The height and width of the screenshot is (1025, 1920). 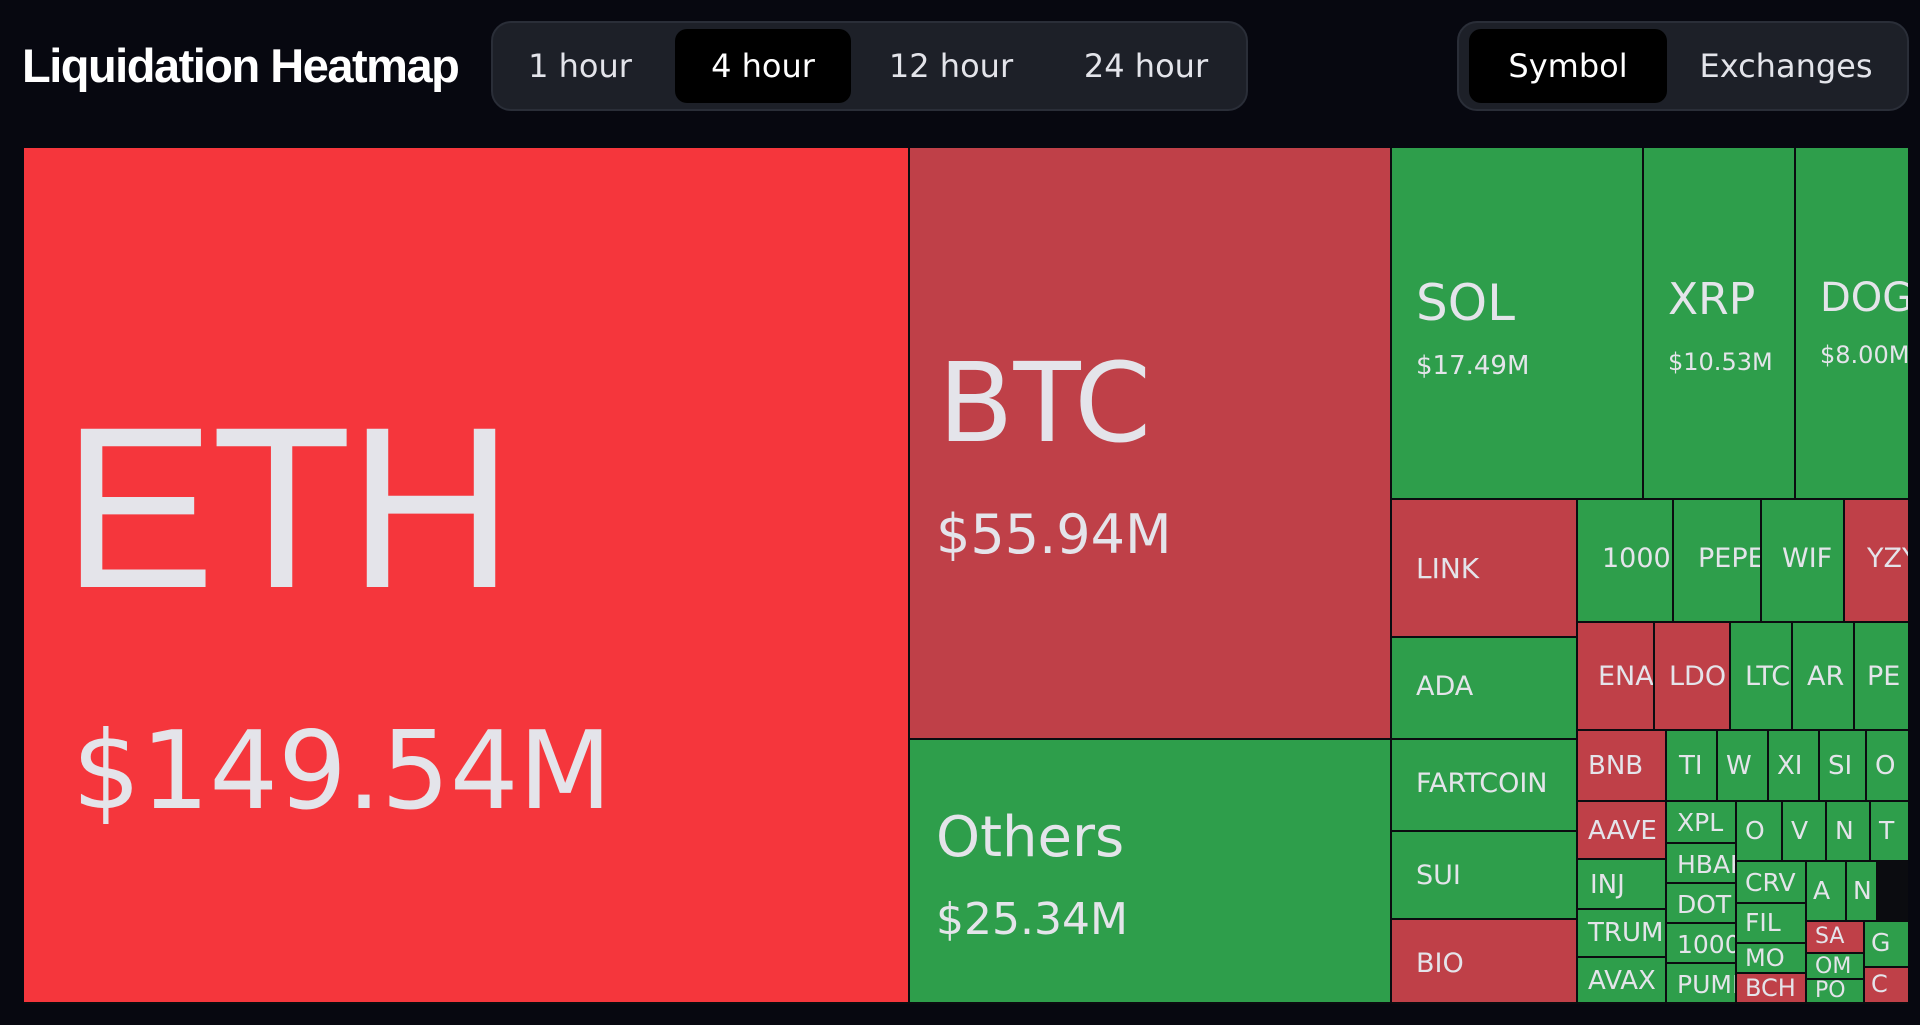 I want to click on tile-value: $17.49M, so click(x=1473, y=366).